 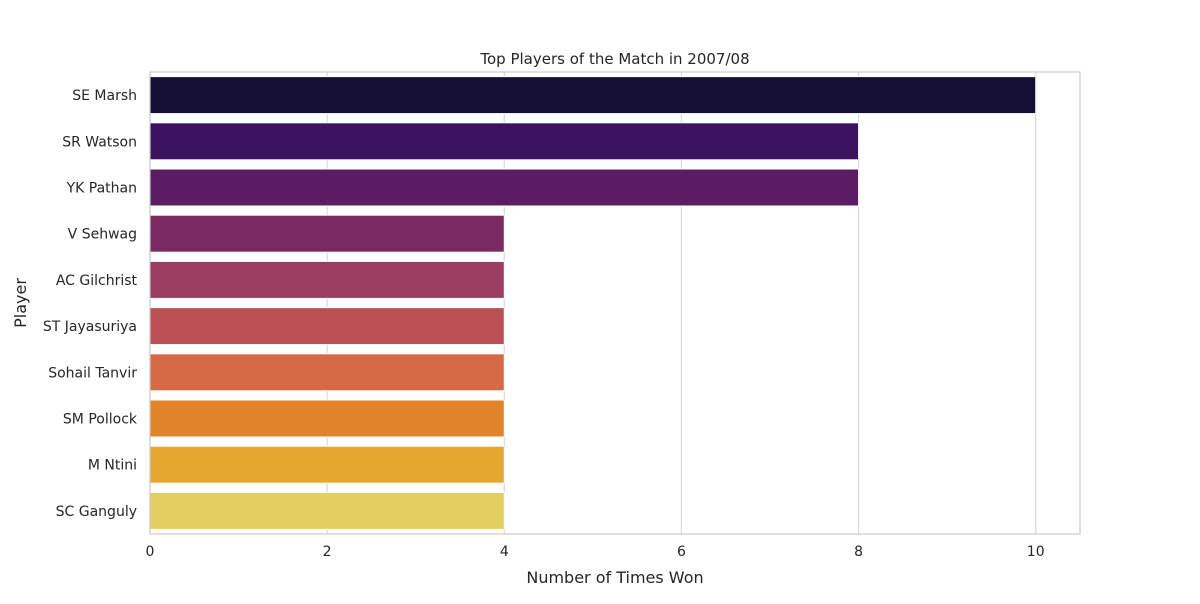 I want to click on y-tick-label: AC Gilchrist, so click(x=97, y=281).